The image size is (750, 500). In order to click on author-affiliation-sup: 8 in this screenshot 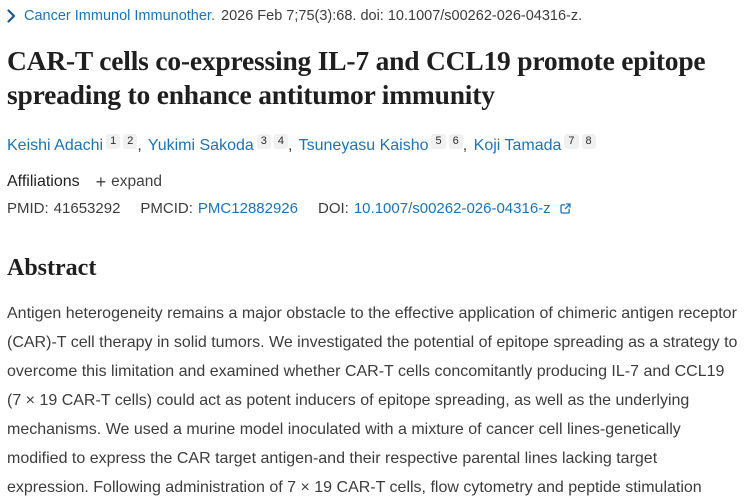, I will do `click(588, 141)`.